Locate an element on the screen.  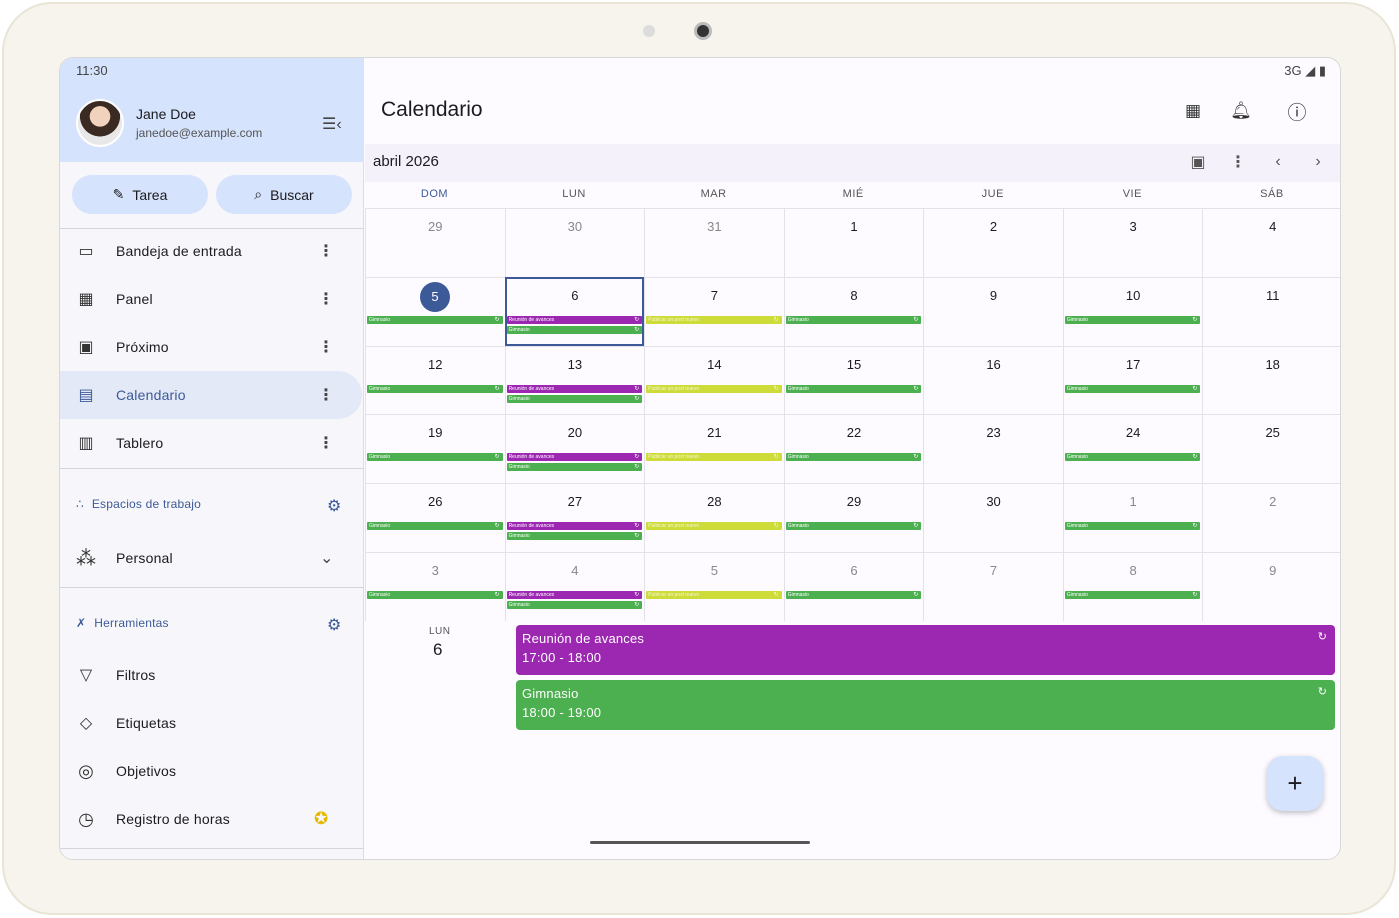
day-cell: 15 Gimnasio is located at coordinates (853, 380).